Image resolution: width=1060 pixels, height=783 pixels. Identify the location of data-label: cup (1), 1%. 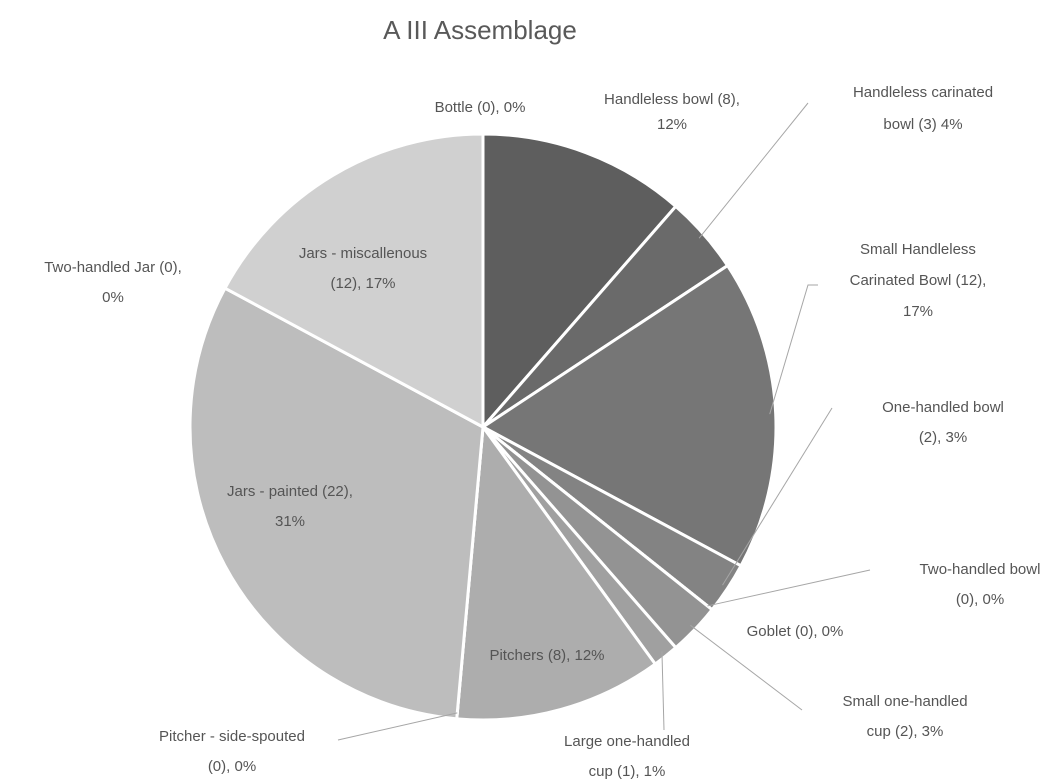
(627, 771).